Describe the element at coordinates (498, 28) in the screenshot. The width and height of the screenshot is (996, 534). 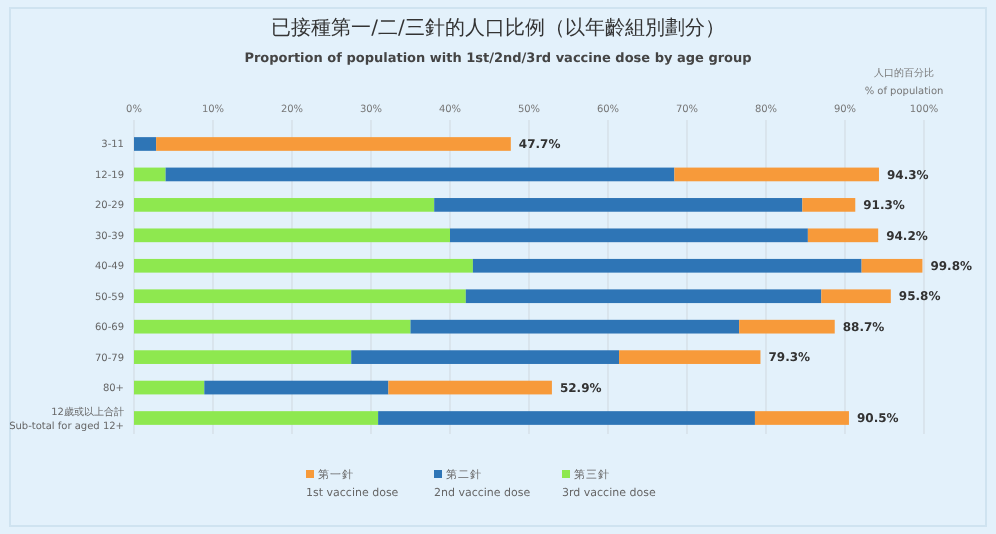
I see `chart-title: 已接種第一/二/三針的人口比例（以年齡組別劃分）` at that location.